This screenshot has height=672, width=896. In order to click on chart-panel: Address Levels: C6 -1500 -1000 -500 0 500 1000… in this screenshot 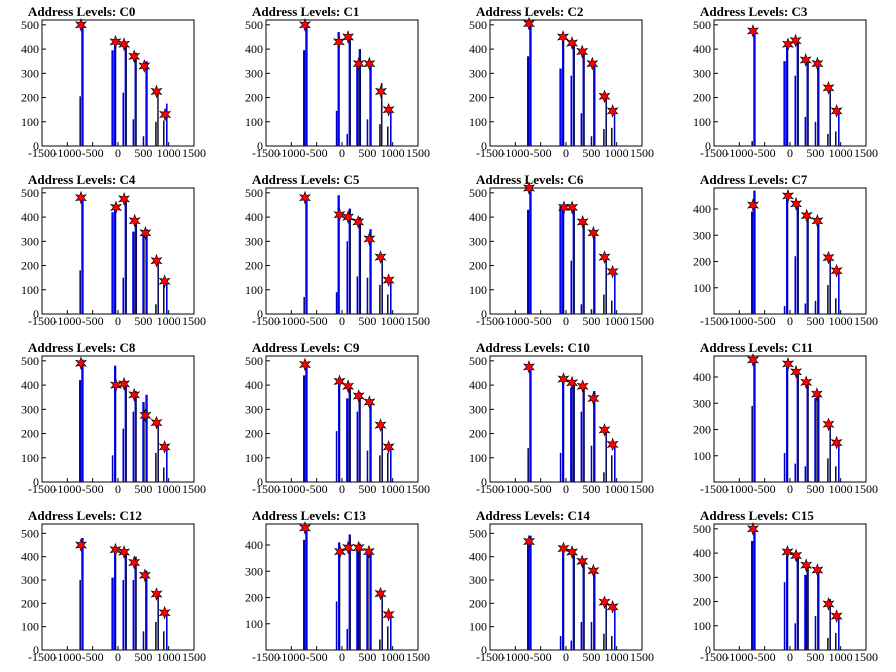, I will do `click(560, 252)`.